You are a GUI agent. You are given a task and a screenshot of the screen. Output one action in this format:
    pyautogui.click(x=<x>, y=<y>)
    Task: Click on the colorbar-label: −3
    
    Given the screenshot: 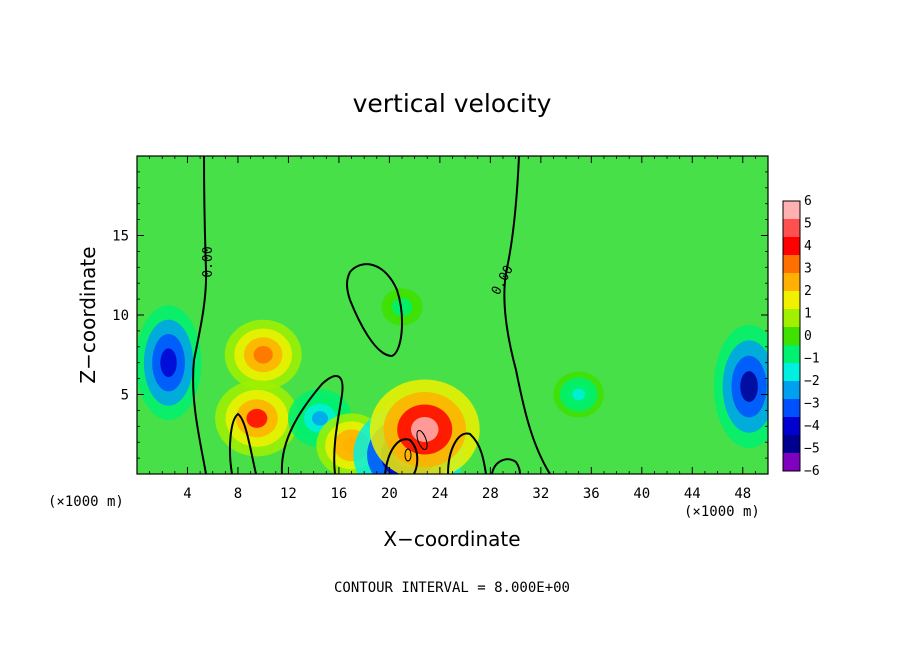 What is the action you would take?
    pyautogui.click(x=812, y=404)
    